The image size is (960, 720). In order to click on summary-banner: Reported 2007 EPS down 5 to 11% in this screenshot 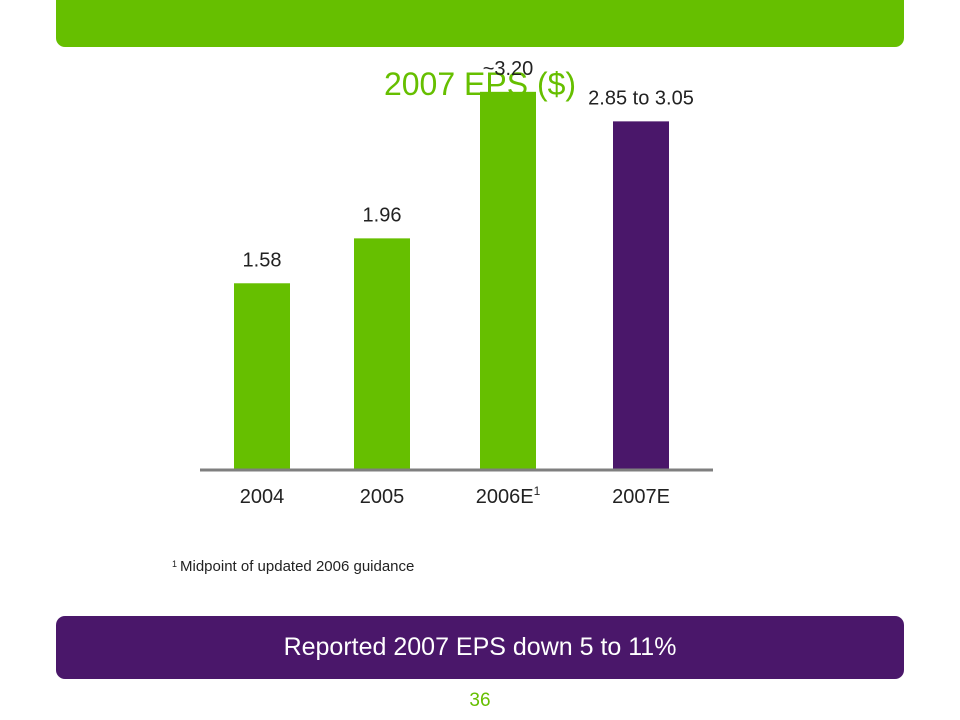, I will do `click(480, 647)`.